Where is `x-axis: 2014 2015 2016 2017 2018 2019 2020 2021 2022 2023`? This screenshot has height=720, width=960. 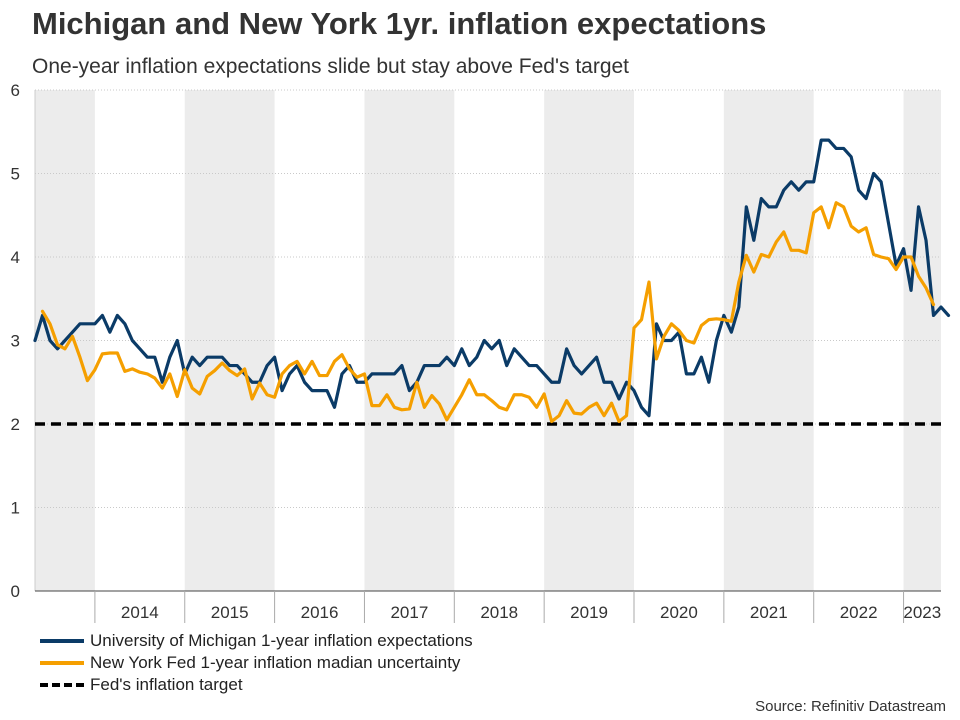 x-axis: 2014 2015 2016 2017 2018 2019 2020 2021 2022 2023 is located at coordinates (488, 606).